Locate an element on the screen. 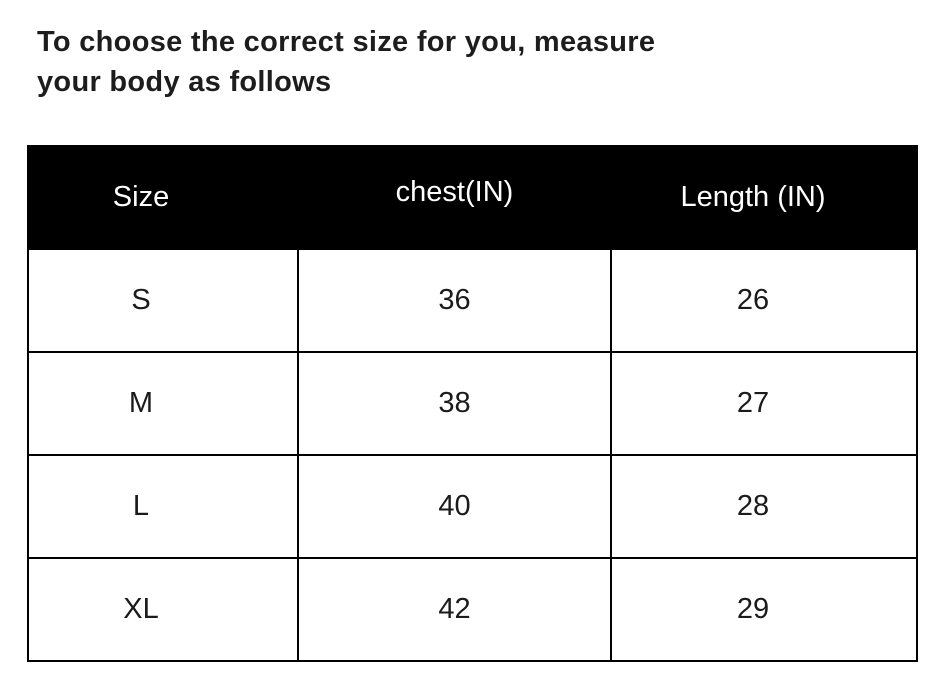  column-header-length: Length (IN) is located at coordinates (764, 197).